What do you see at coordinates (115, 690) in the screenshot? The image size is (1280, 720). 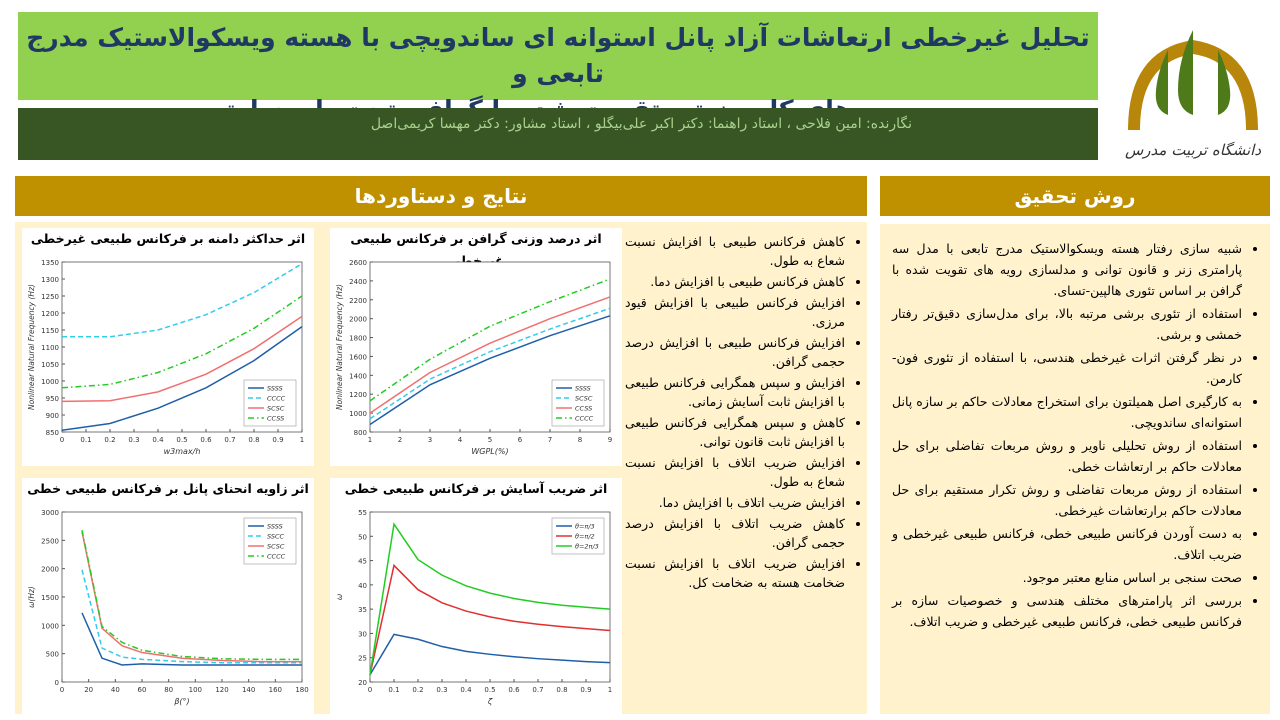 I see `x-tick-label: 40` at bounding box center [115, 690].